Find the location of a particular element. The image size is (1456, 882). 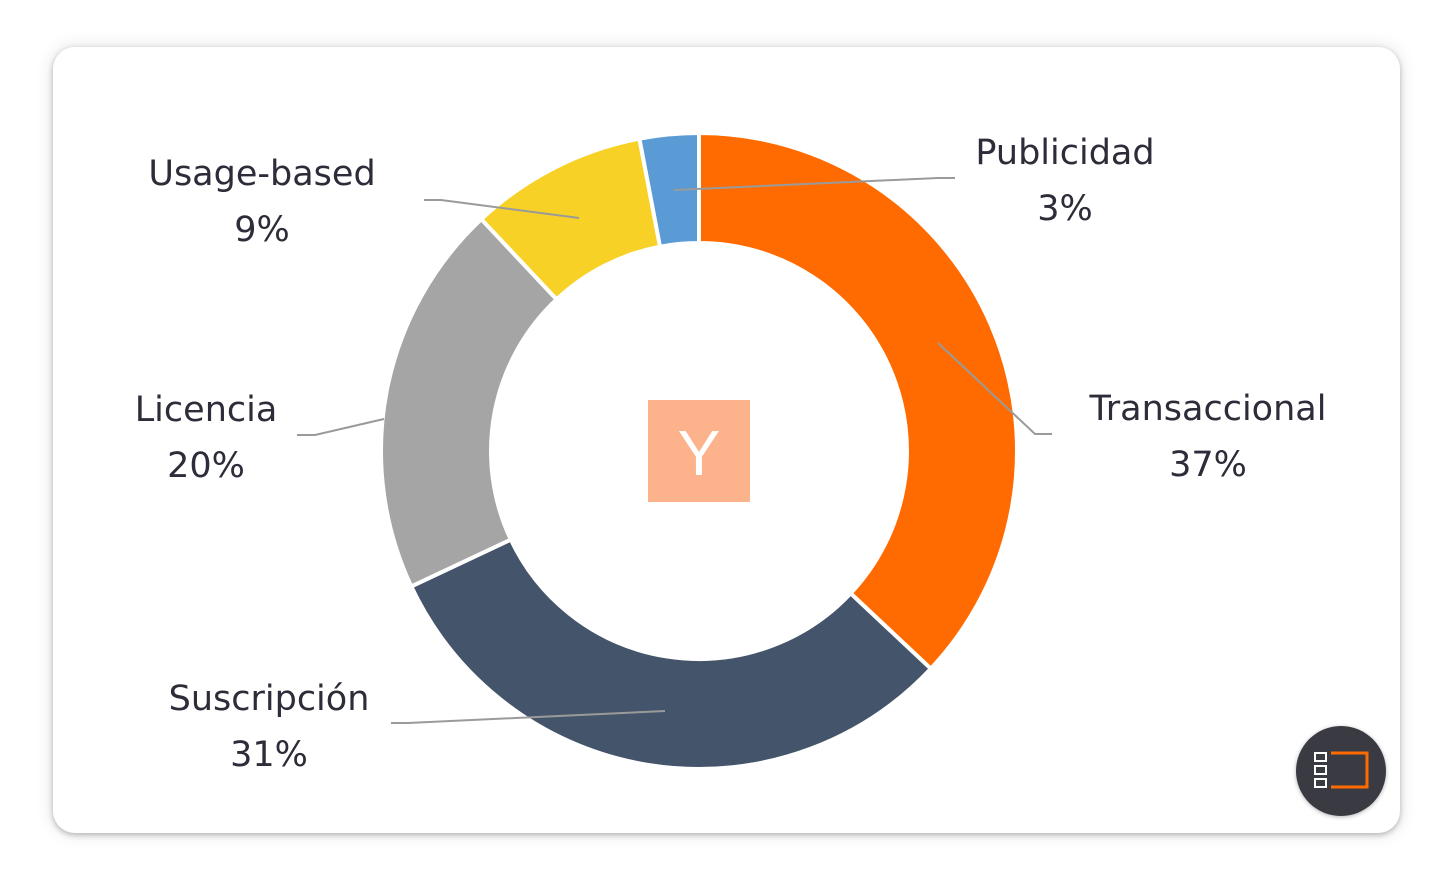

layout-panel-icon is located at coordinates (1341, 770).